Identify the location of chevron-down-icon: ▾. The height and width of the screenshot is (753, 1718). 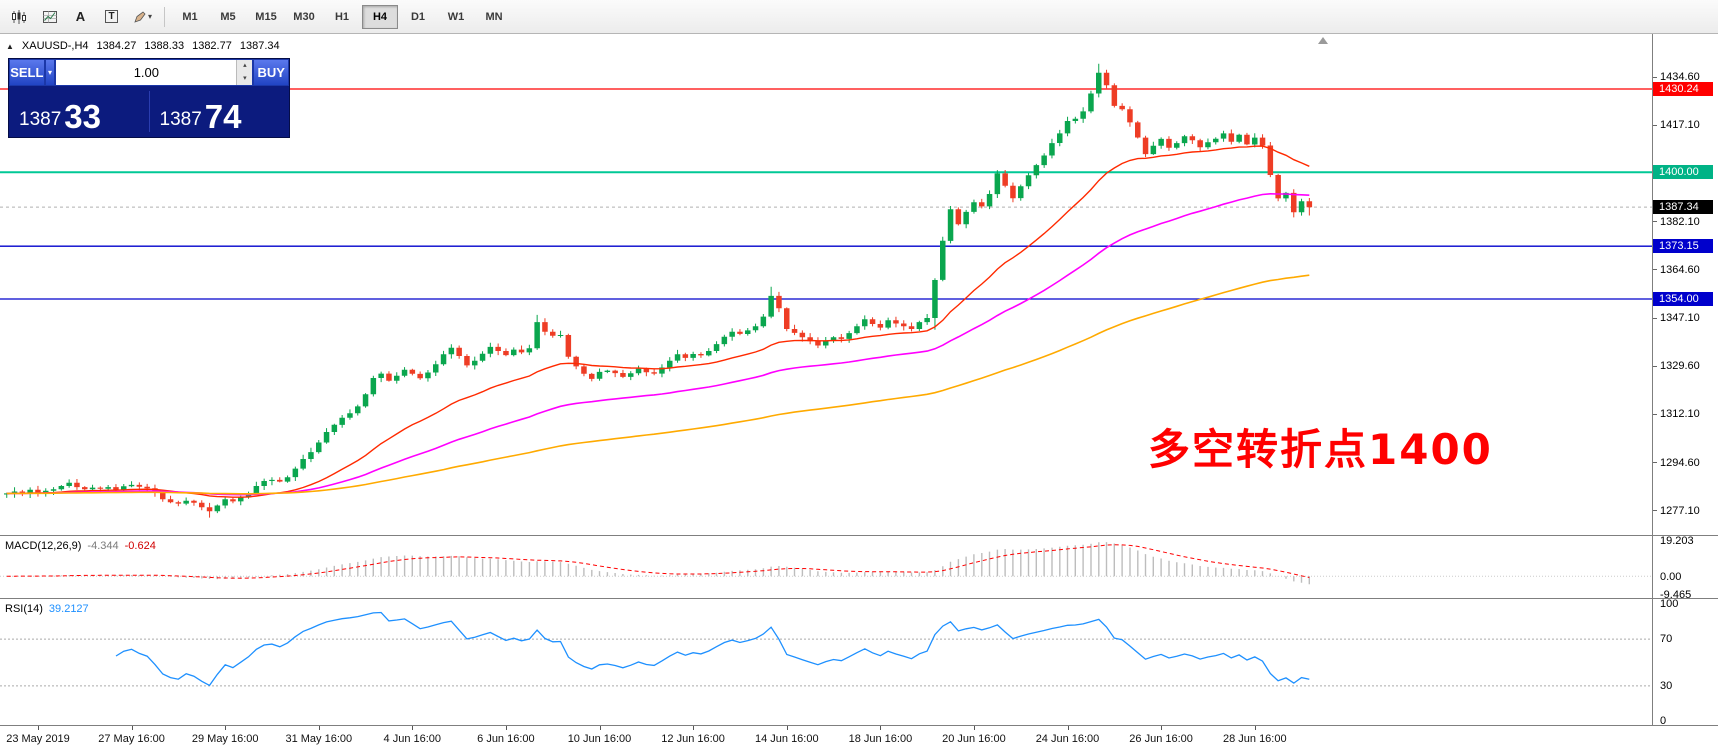
(149, 16).